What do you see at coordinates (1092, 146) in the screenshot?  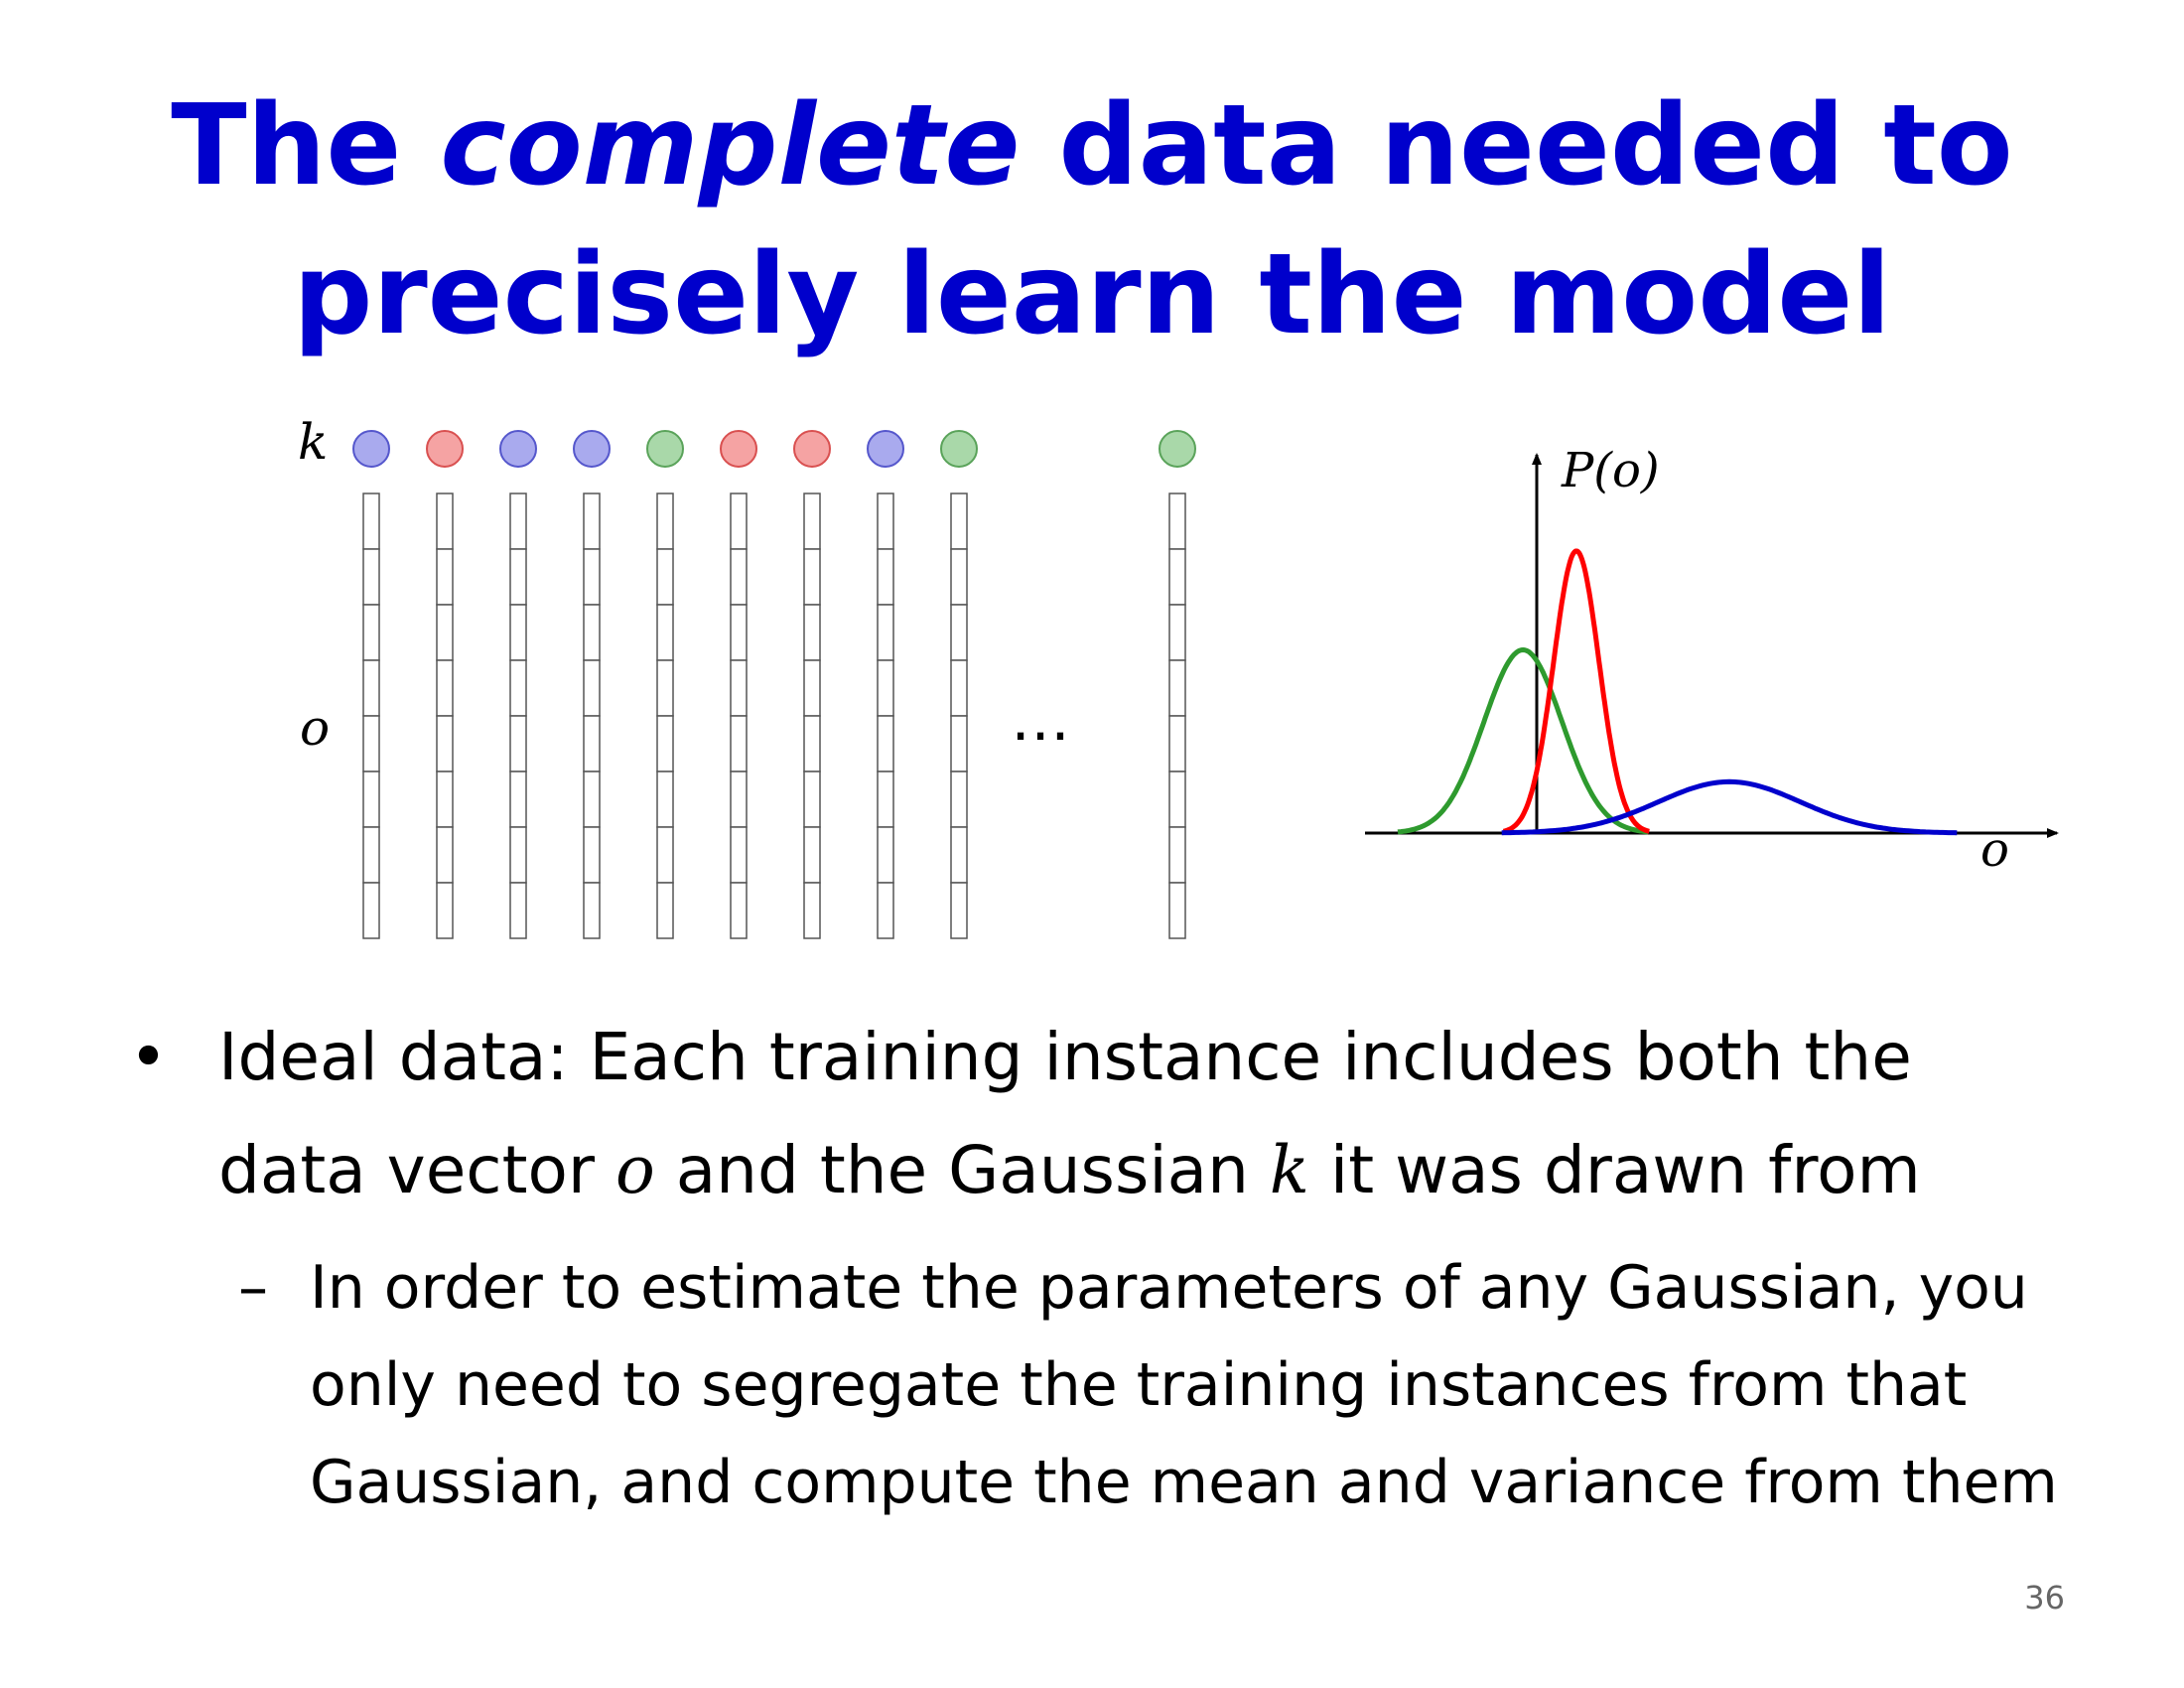 I see `title-line-1: The complete data needed to` at bounding box center [1092, 146].